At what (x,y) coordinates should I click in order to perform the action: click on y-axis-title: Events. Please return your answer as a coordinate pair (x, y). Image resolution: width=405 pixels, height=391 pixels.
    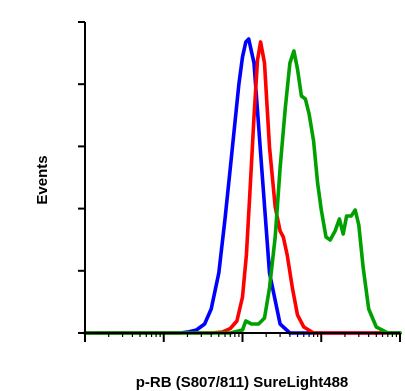
    Looking at the image, I should click on (42, 179).